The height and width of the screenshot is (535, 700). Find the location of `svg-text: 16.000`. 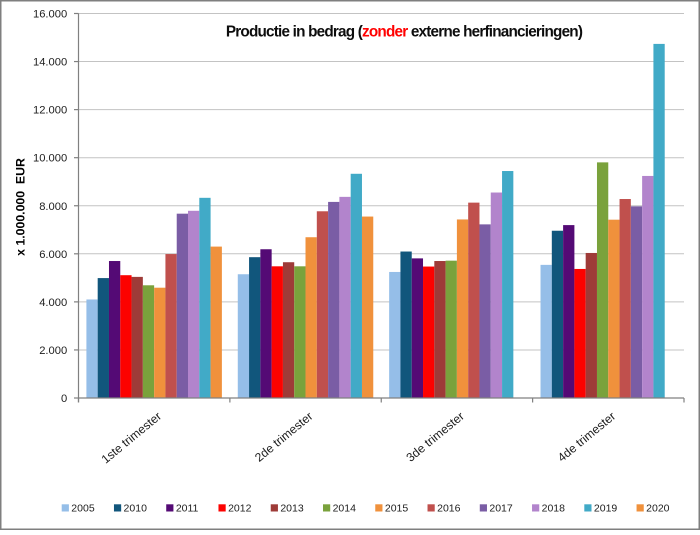

svg-text: 16.000 is located at coordinates (50, 15).